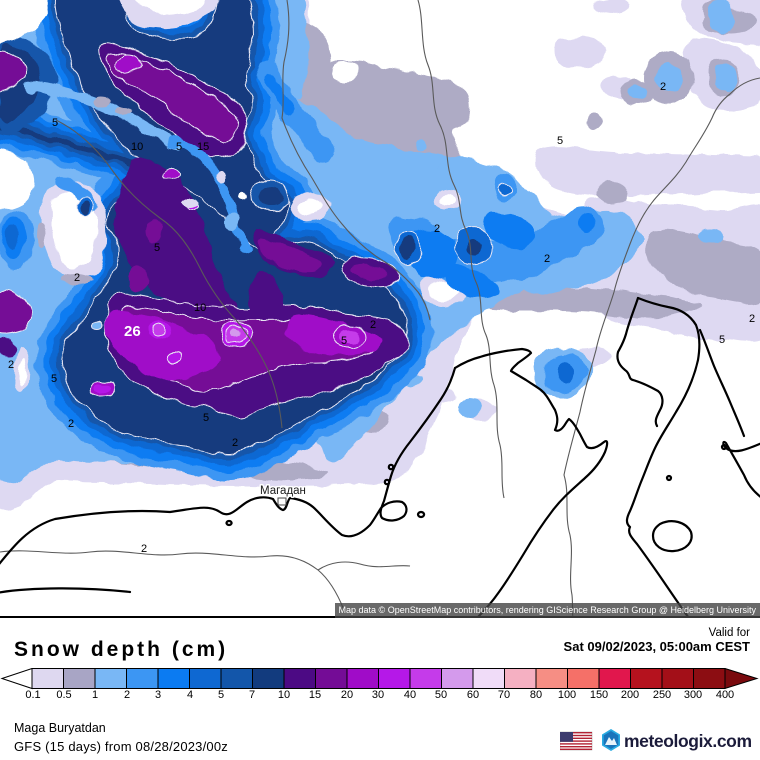 Image resolution: width=760 pixels, height=760 pixels. I want to click on svg-text: meteologix.com, so click(688, 741).